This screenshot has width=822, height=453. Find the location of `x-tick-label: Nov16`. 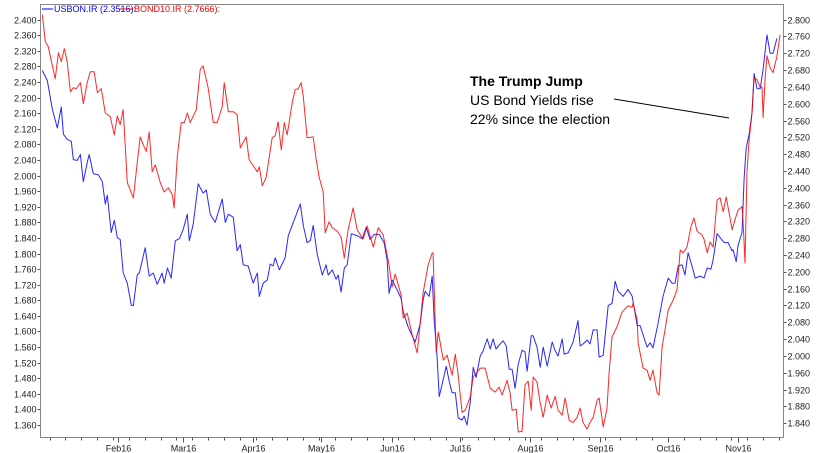

x-tick-label: Nov16 is located at coordinates (738, 448).